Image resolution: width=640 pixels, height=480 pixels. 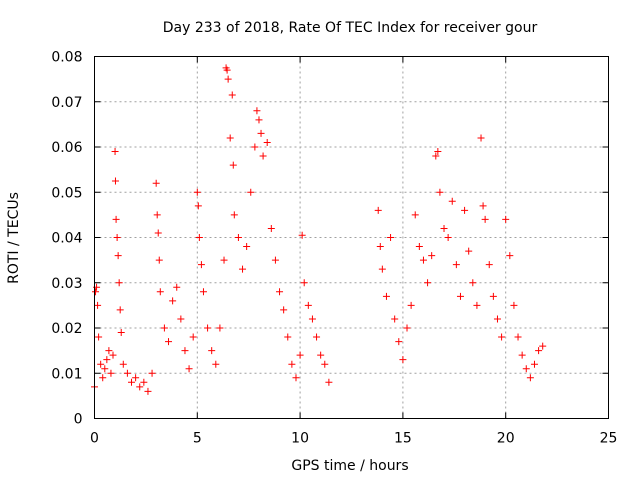 What do you see at coordinates (403, 439) in the screenshot?
I see `x-tick-label: 15` at bounding box center [403, 439].